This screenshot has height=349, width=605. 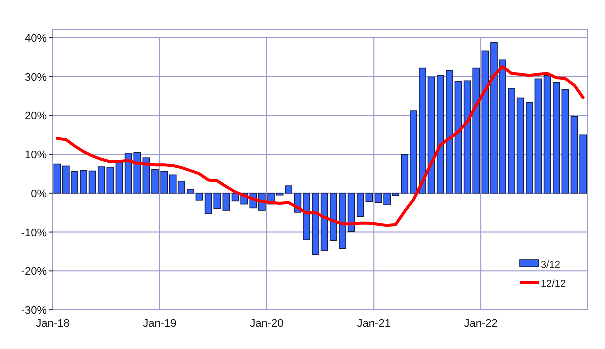 I want to click on y-tick-label: 10%, so click(x=36, y=156).